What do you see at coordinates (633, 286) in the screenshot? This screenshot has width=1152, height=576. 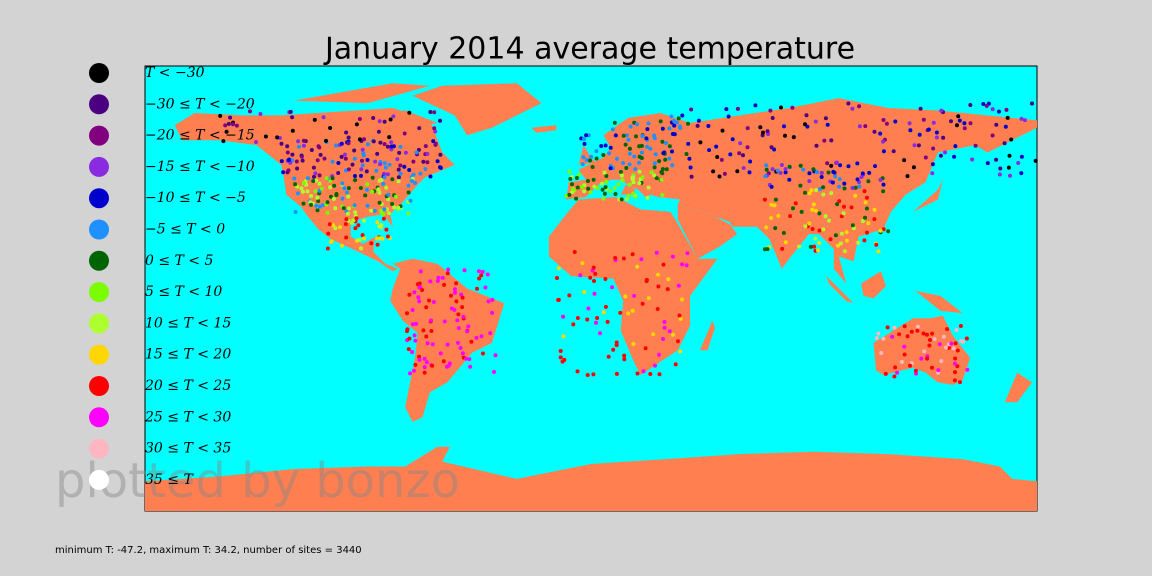 I see `africa` at bounding box center [633, 286].